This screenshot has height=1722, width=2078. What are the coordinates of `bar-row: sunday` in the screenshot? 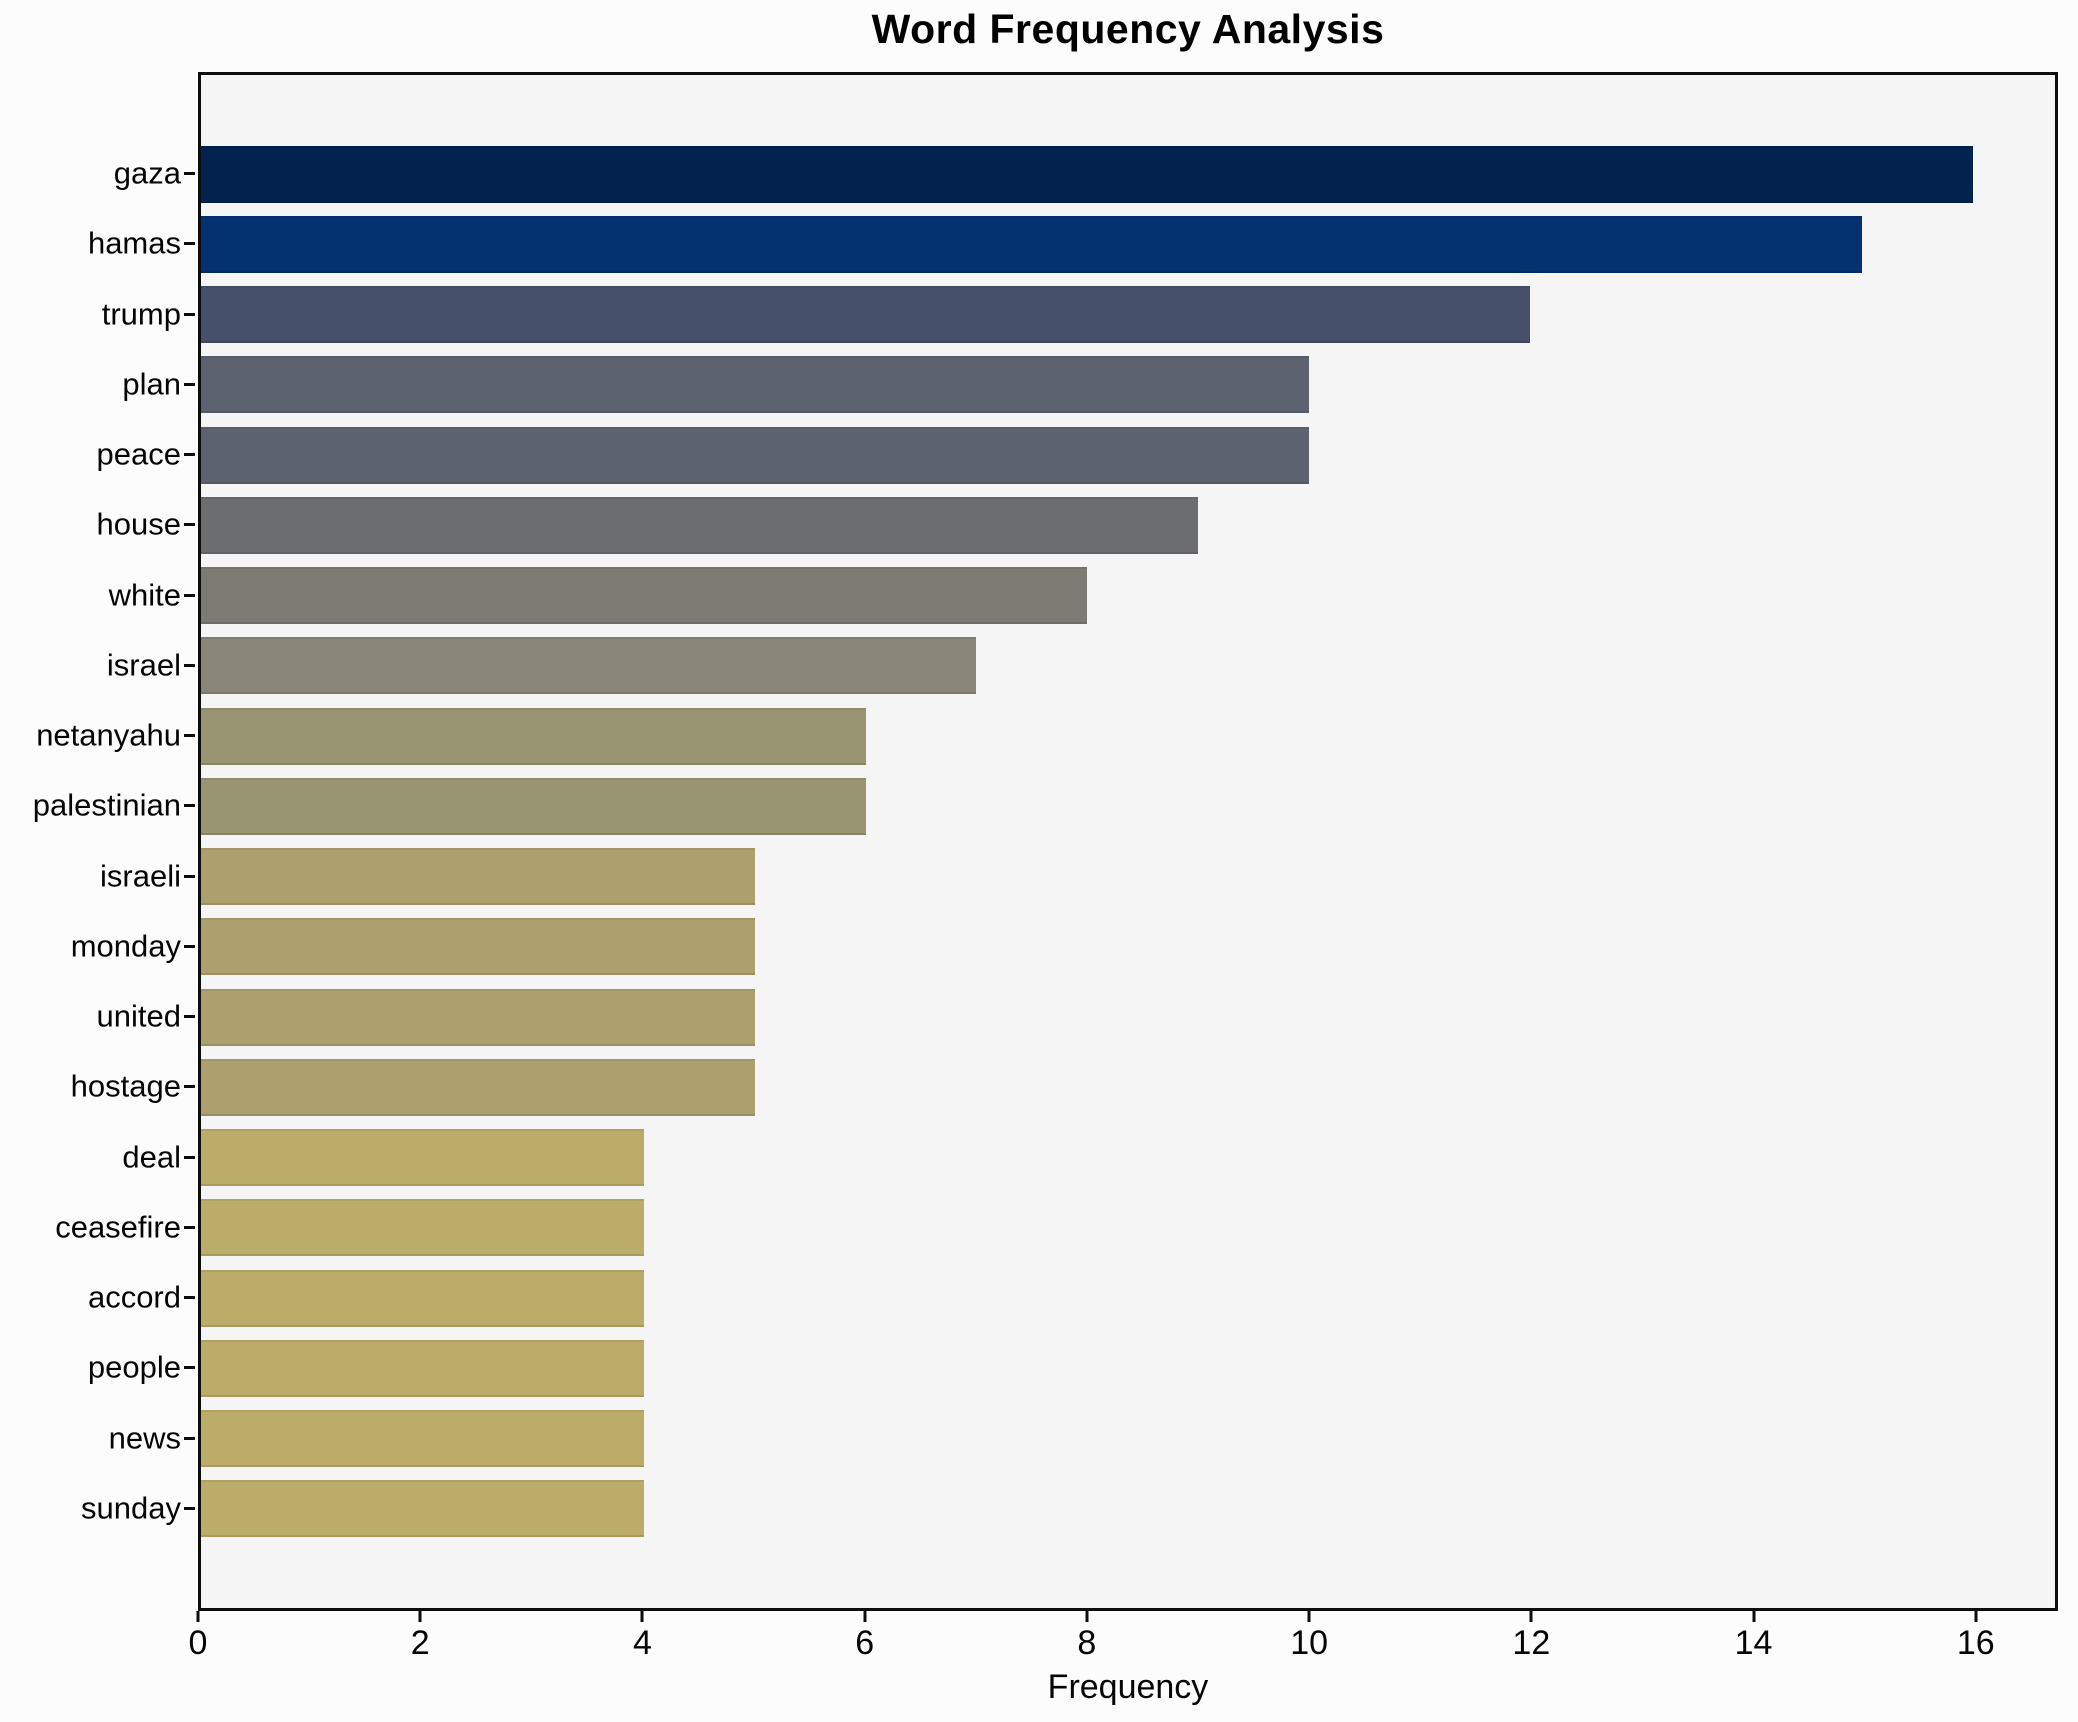 It's located at (1068, 1509).